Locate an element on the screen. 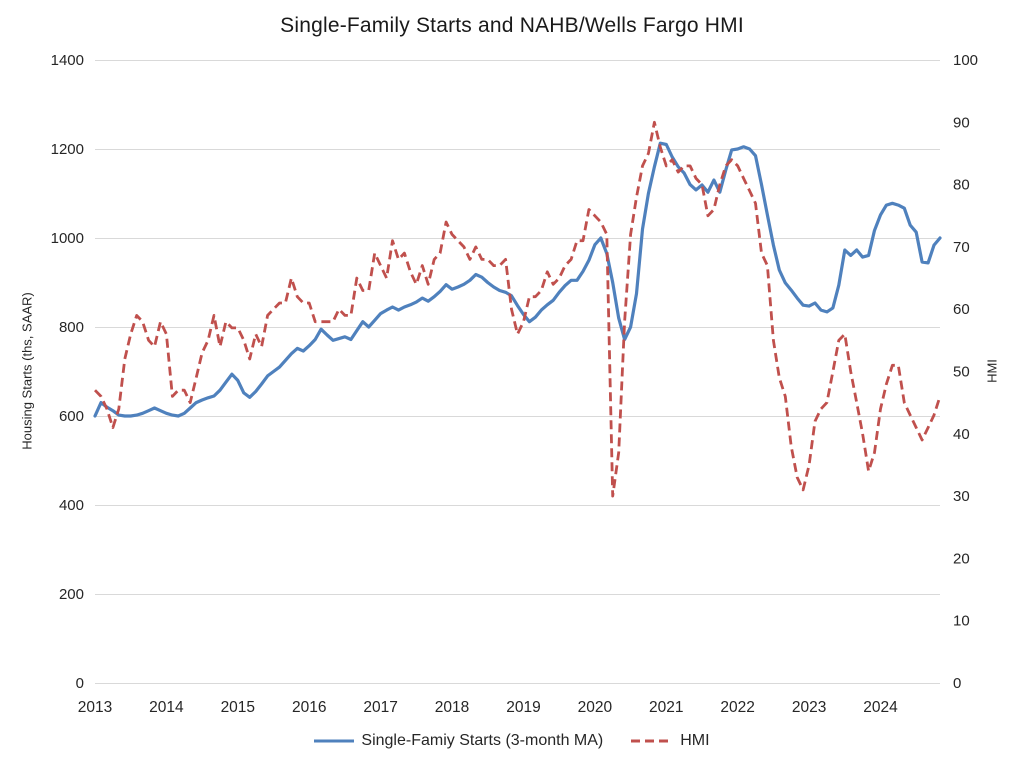 The height and width of the screenshot is (768, 1024). right-axis-tick-label: 40 is located at coordinates (961, 434).